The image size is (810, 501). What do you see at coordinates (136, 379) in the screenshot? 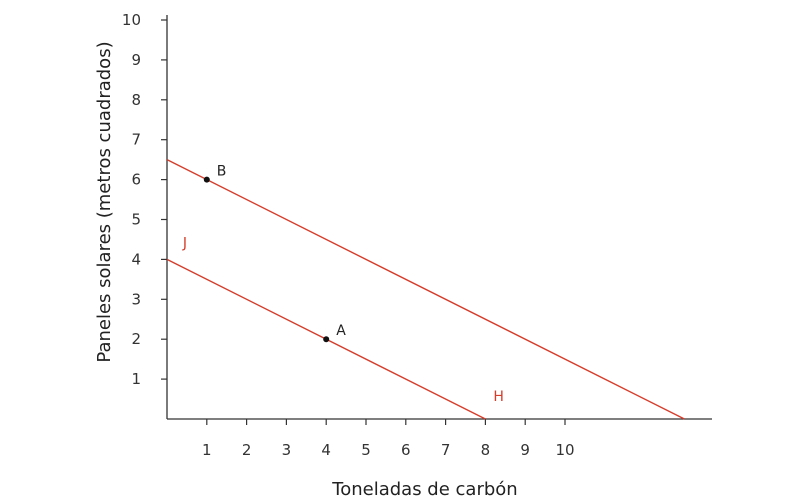
I see `y-tick-label: 1` at bounding box center [136, 379].